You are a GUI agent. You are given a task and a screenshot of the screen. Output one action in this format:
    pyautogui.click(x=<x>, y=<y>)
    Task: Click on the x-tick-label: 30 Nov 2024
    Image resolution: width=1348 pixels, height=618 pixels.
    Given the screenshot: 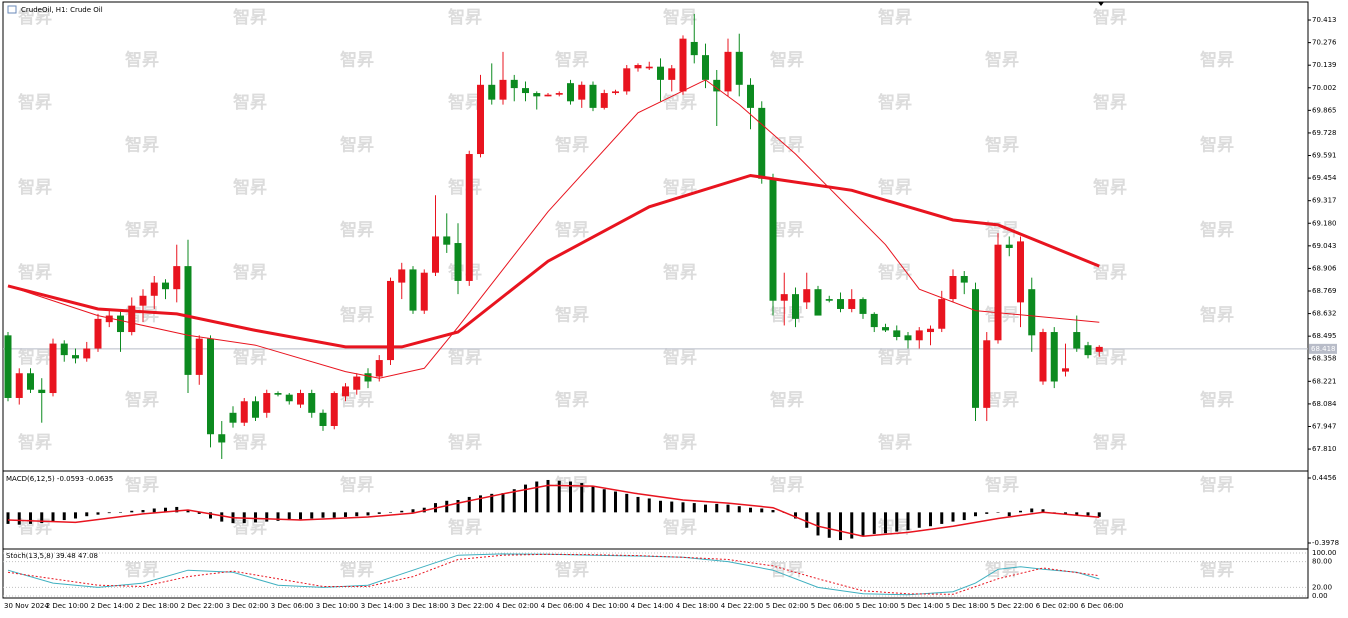 What is the action you would take?
    pyautogui.click(x=26, y=606)
    